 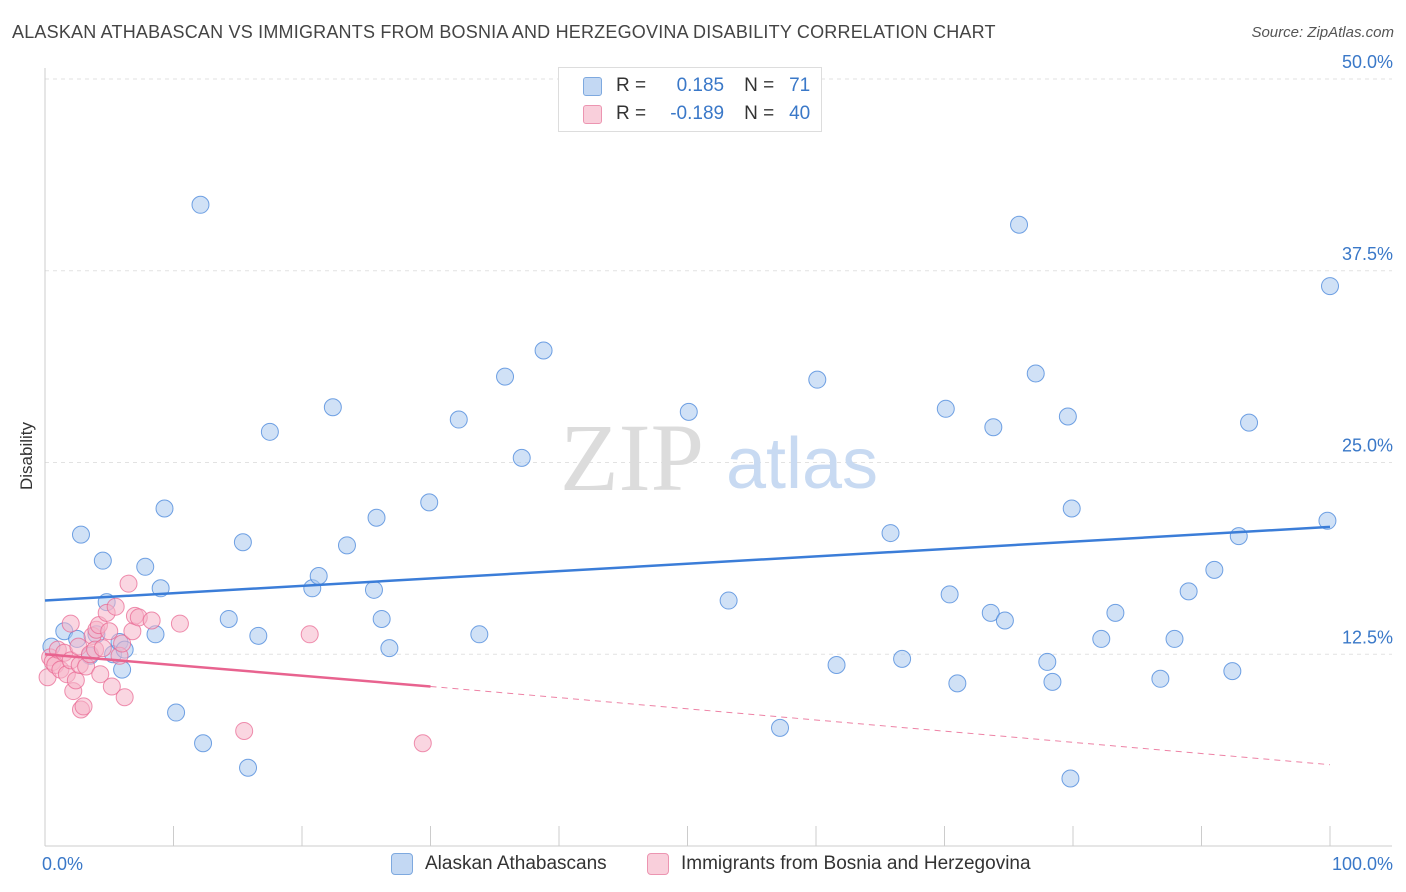 I want to click on legend-row-bosnia: R = -0.189 N = 40, so click(x=696, y=114).